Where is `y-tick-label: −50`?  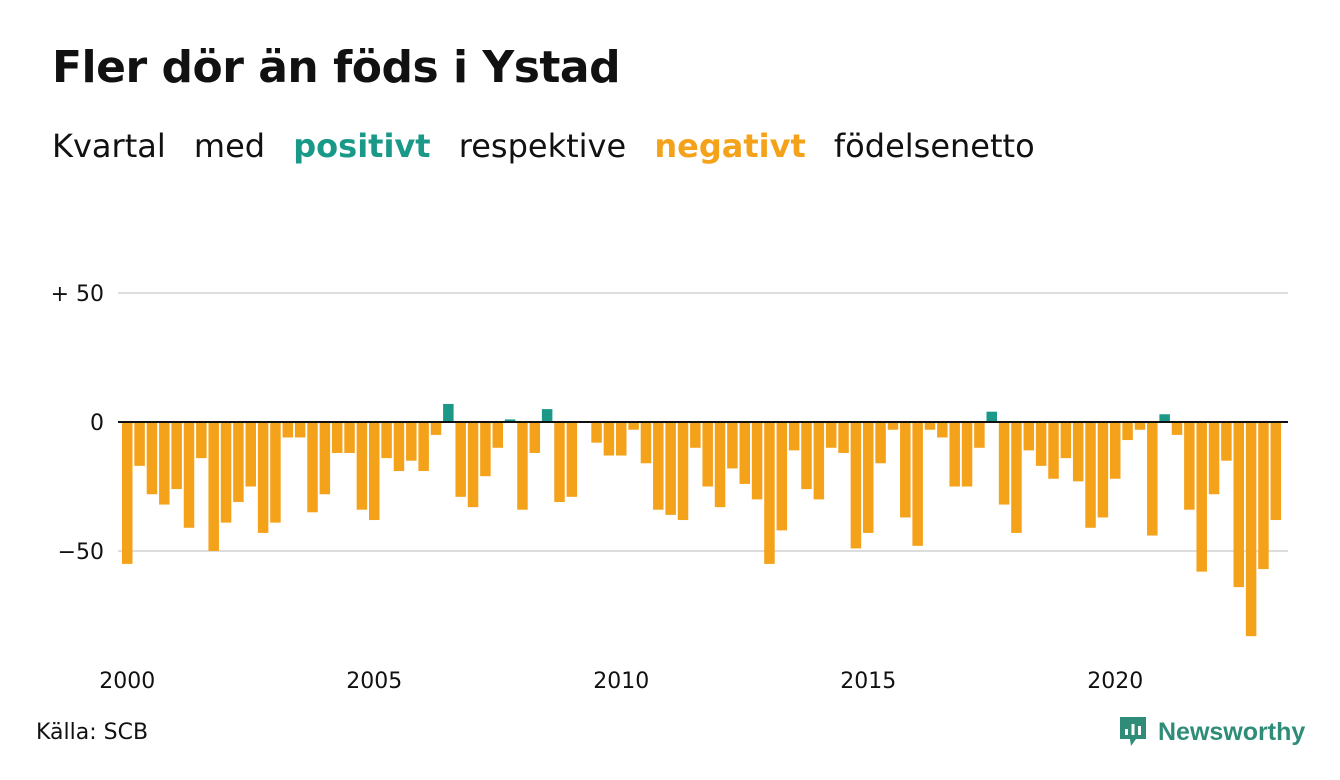
y-tick-label: −50 is located at coordinates (81, 552).